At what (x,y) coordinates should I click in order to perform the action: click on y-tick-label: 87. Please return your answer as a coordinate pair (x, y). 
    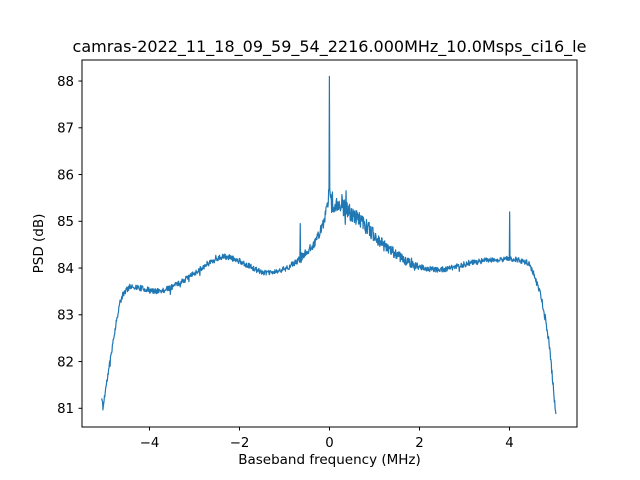
    Looking at the image, I should click on (65, 129).